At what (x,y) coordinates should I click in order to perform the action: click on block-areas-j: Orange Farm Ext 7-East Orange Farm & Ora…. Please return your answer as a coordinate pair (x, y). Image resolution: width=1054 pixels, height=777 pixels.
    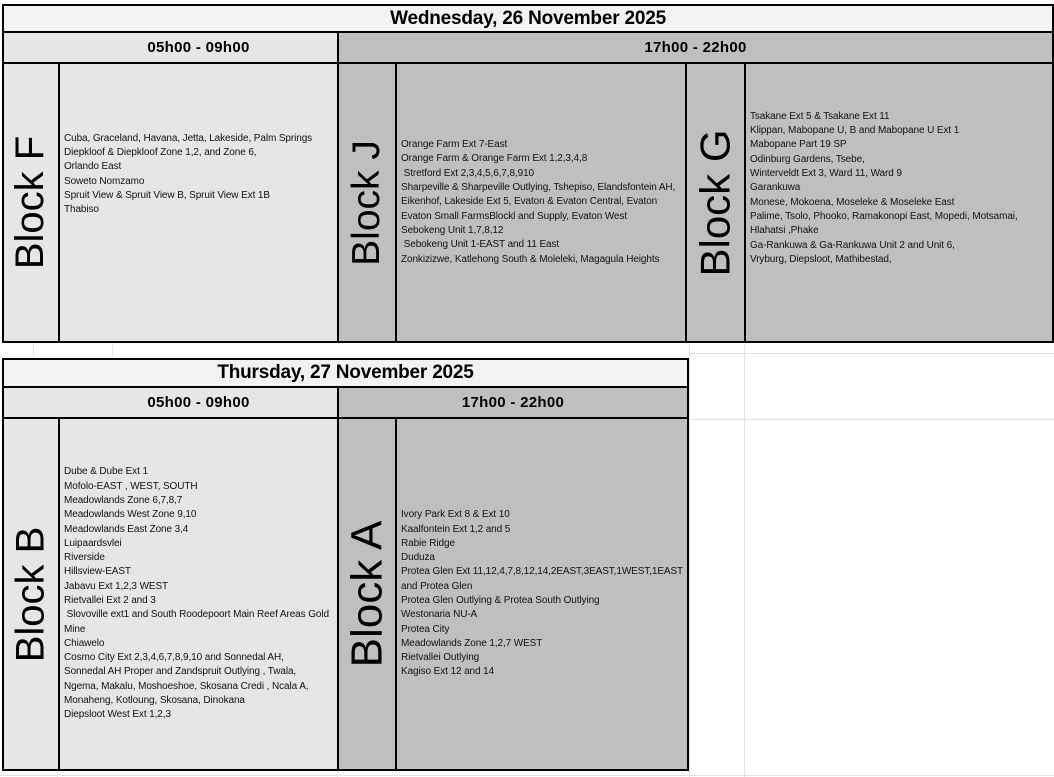
    Looking at the image, I should click on (541, 202).